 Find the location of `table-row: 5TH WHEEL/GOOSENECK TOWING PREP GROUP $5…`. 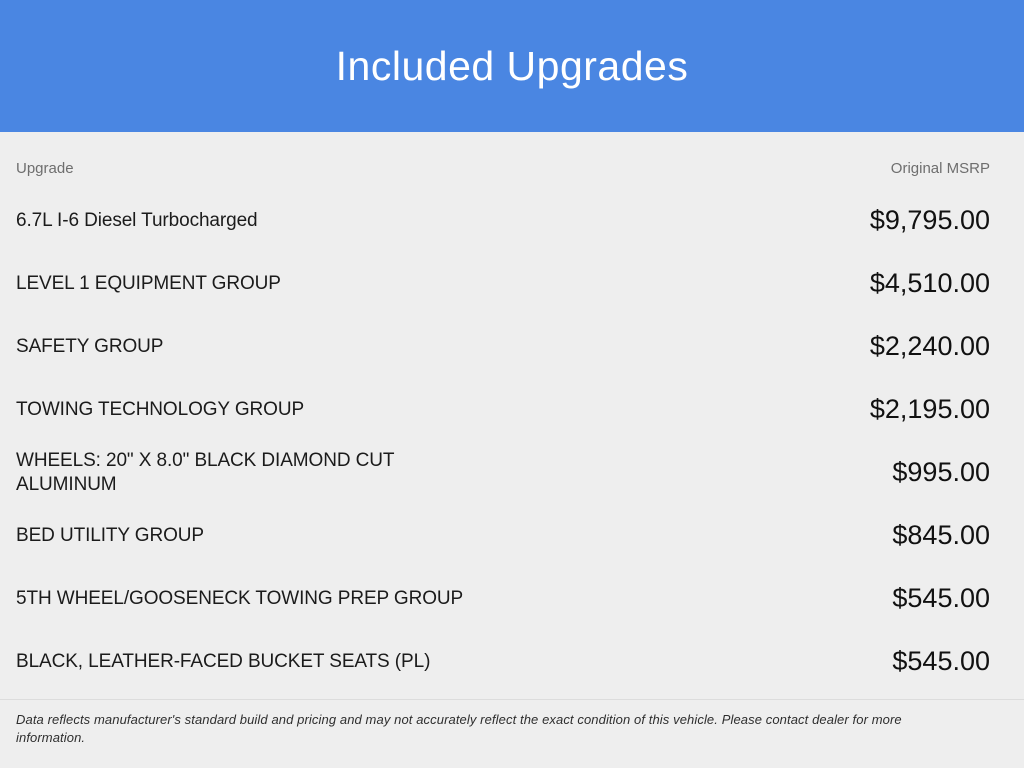

table-row: 5TH WHEEL/GOOSENECK TOWING PREP GROUP $5… is located at coordinates (503, 598).